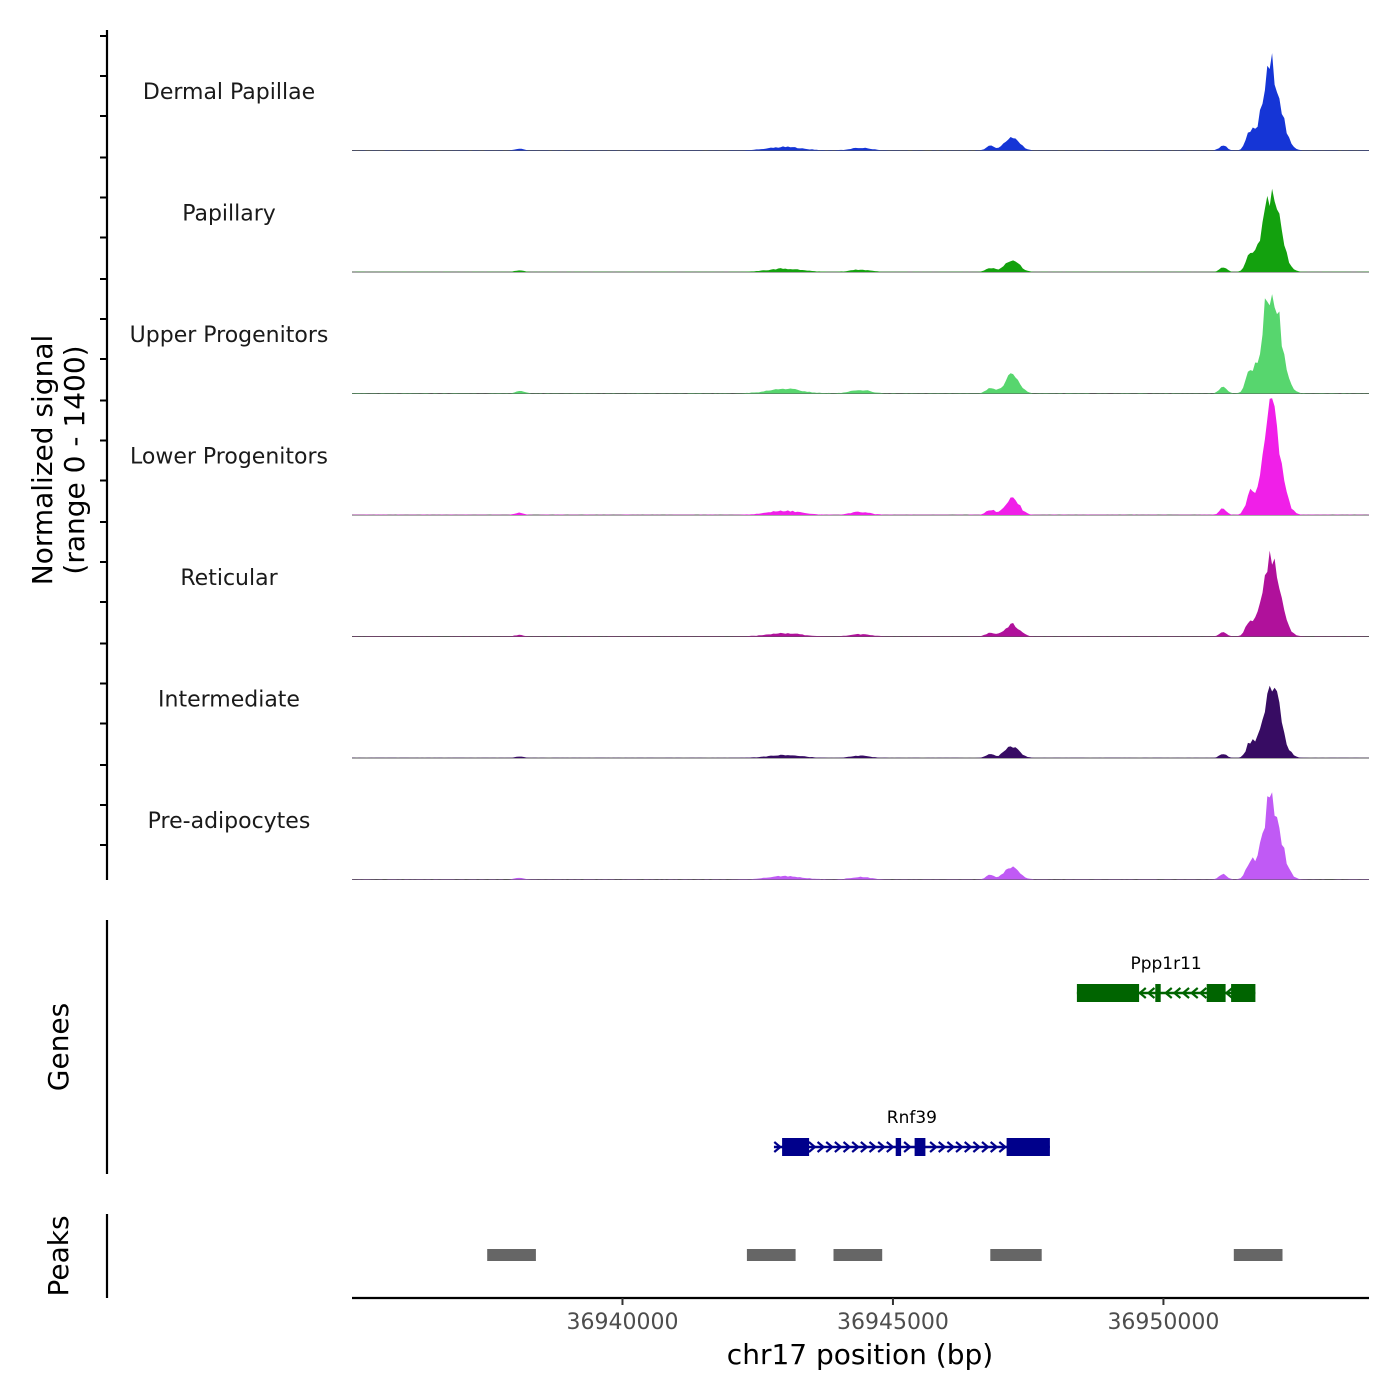 This screenshot has height=1400, width=1400. Describe the element at coordinates (229, 821) in the screenshot. I see `track-label: Pre-adipocytes` at that location.